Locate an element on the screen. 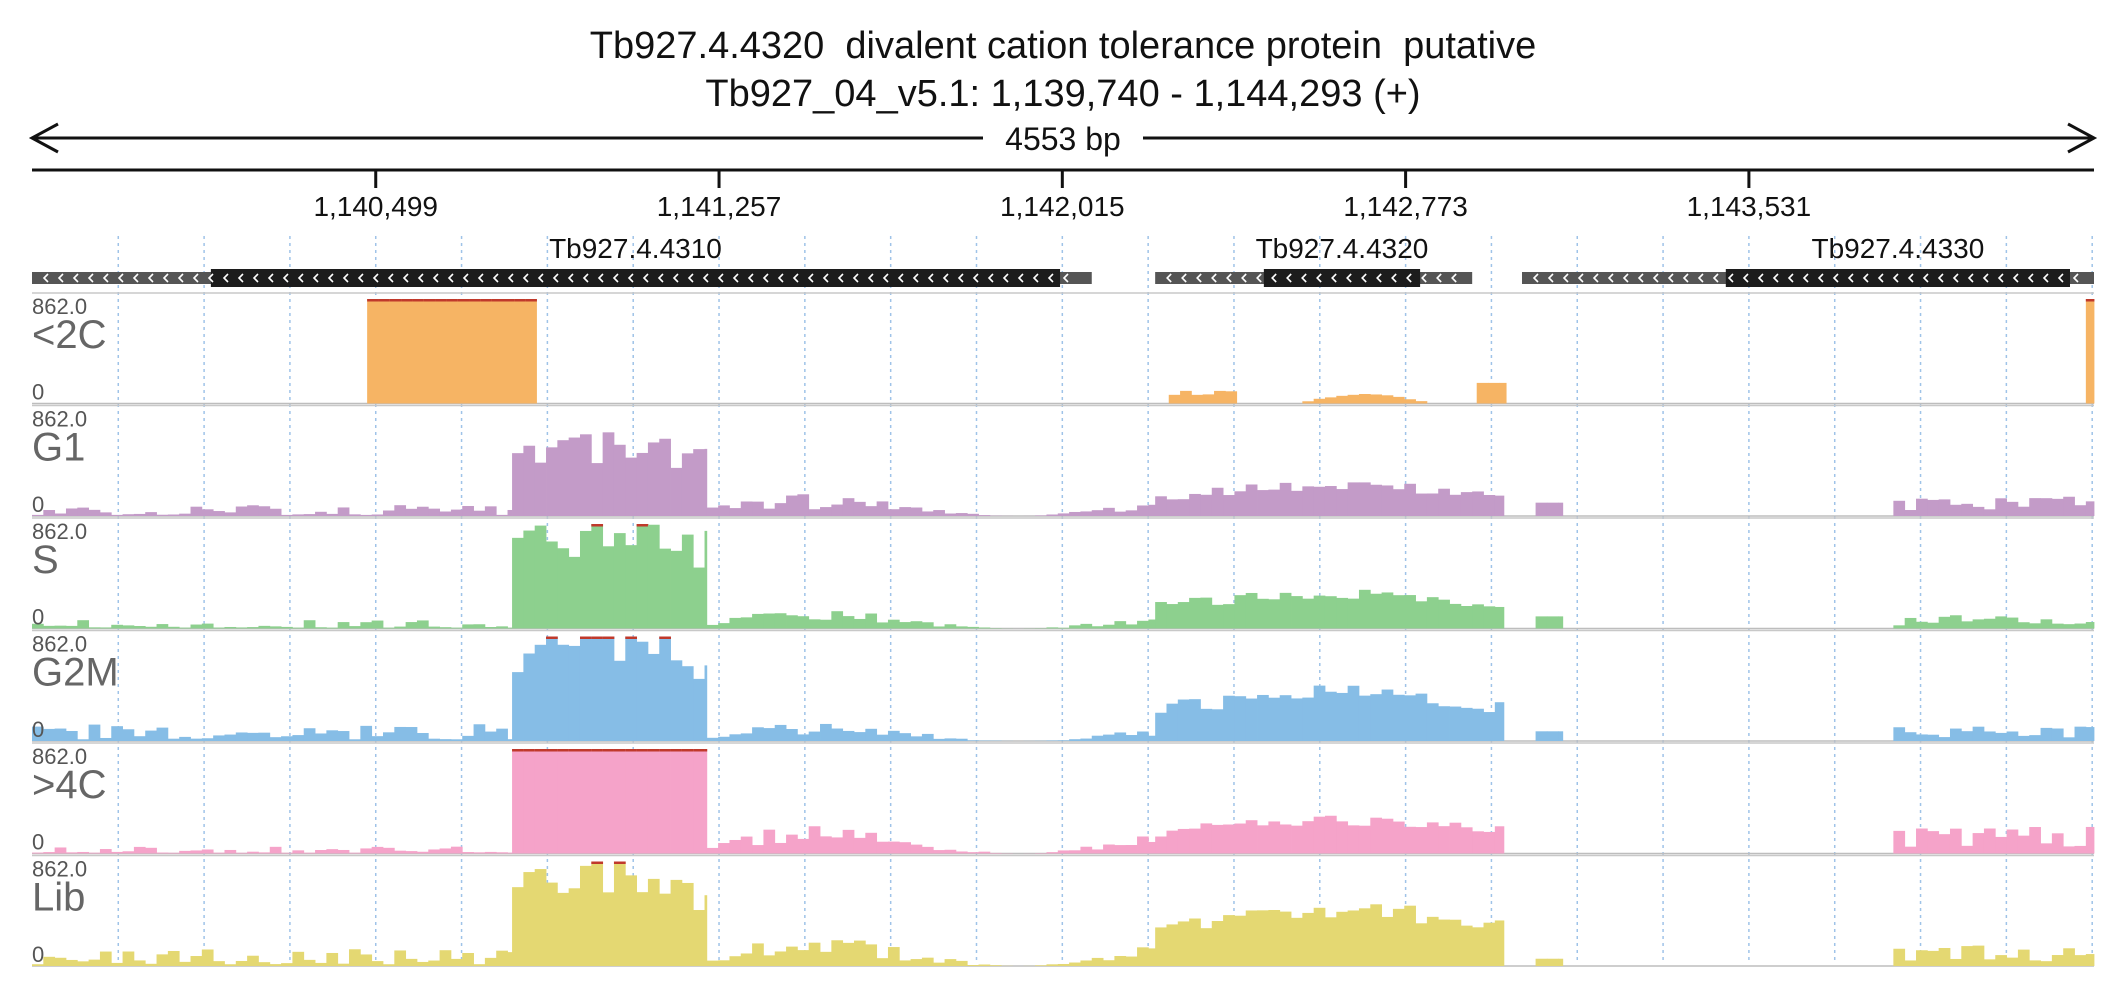 The height and width of the screenshot is (1000, 2126). gene-Tb927.4.4320: Tb927.4.4320 is located at coordinates (1314, 260).